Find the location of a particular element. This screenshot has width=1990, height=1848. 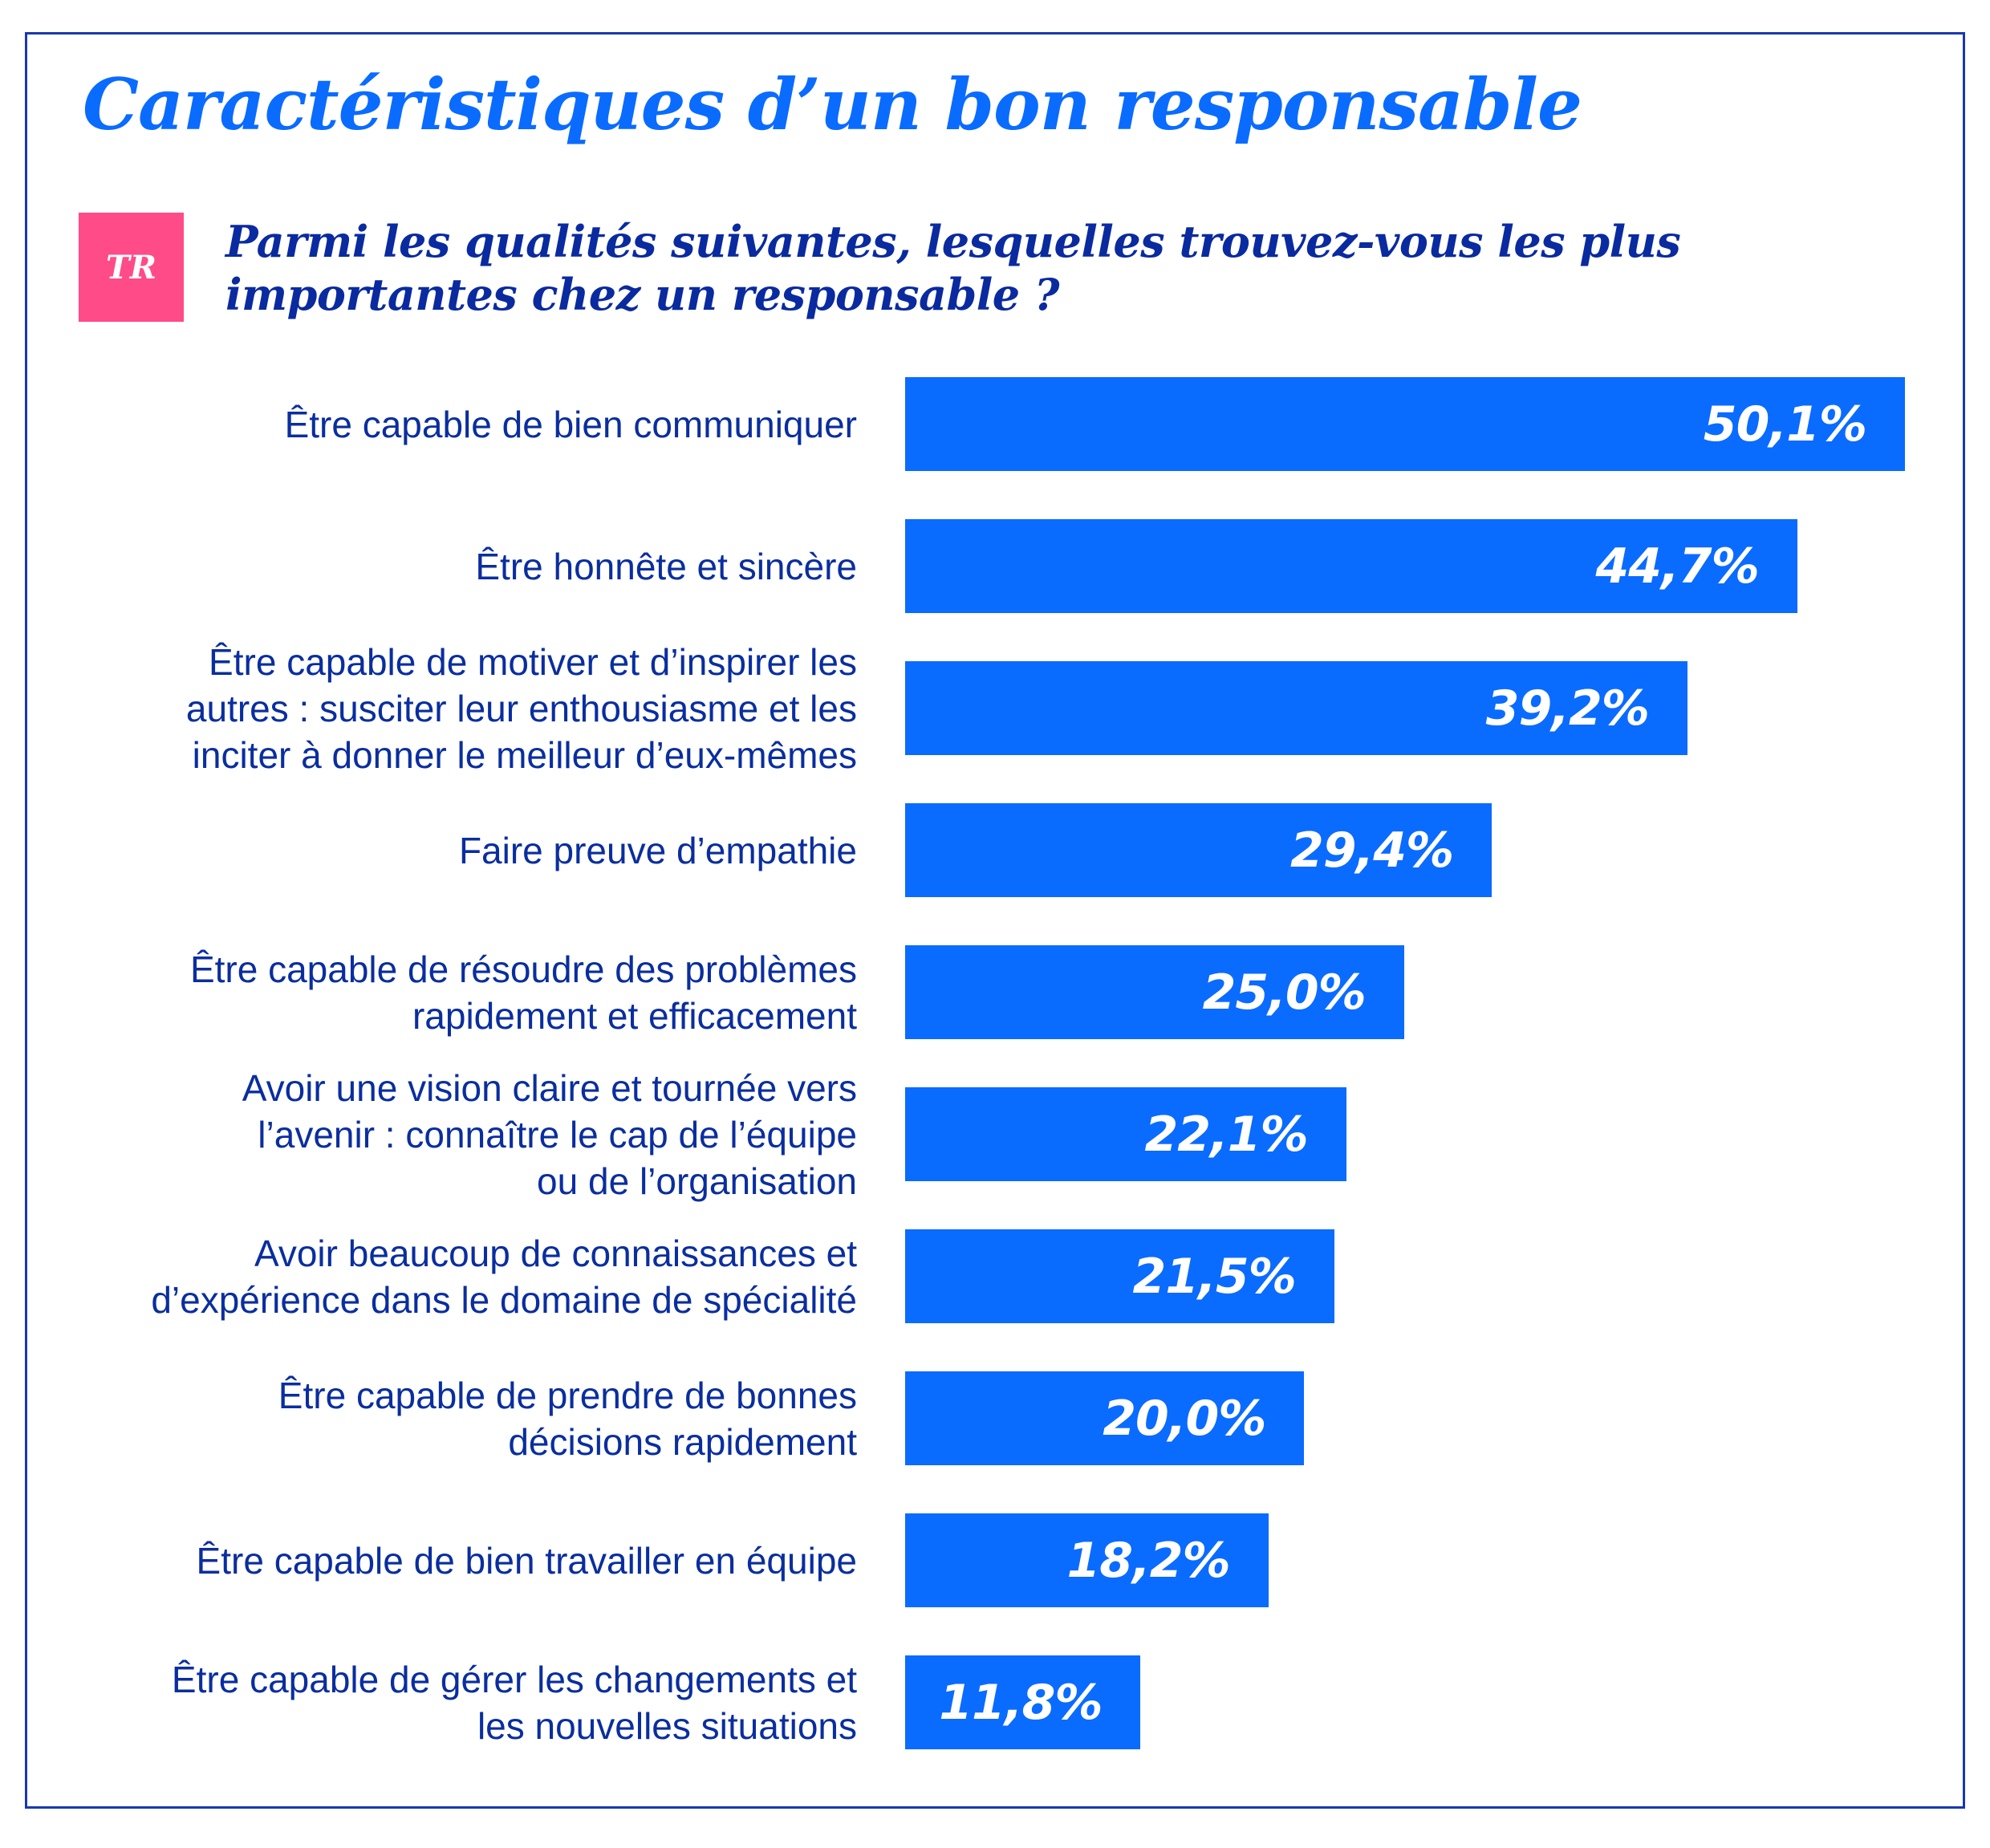

category-label-line: Être capable de gérer les changements et is located at coordinates (514, 1679).